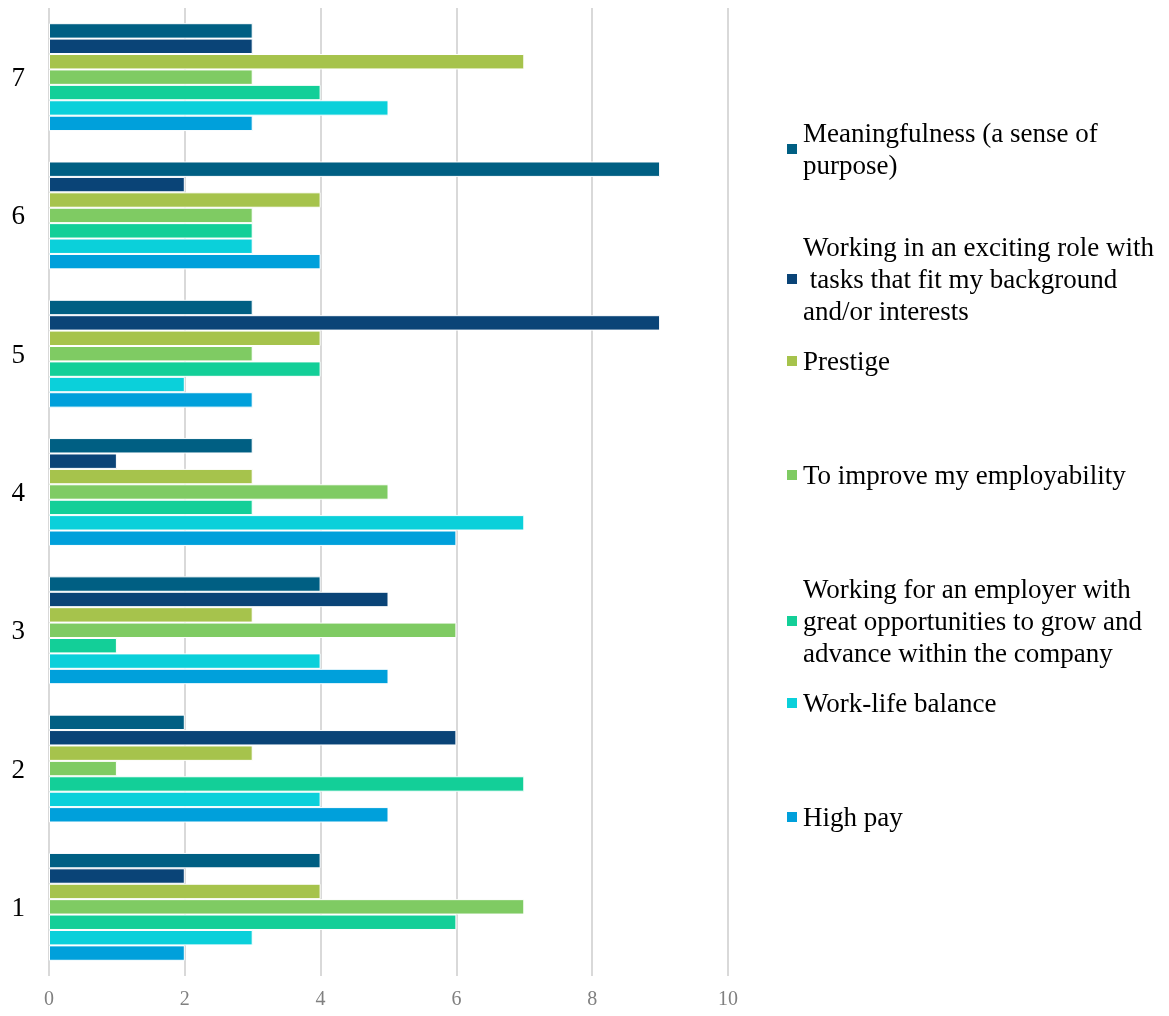  I want to click on legend-label: Working for an employer with great opportunities to grow and advance within the company, so click(976, 621).